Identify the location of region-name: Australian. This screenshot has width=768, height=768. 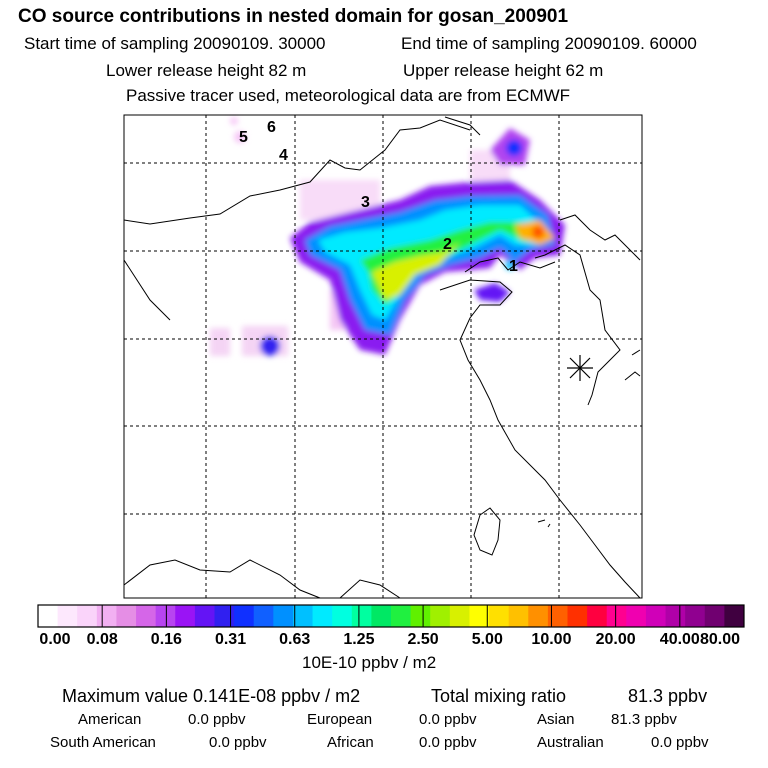
(570, 742).